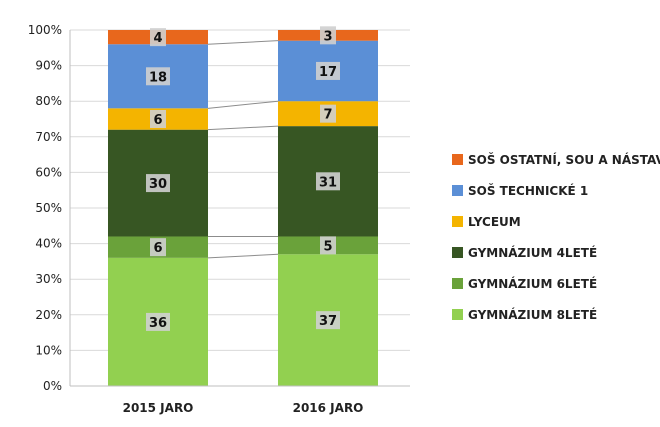 This screenshot has height=427, width=660. What do you see at coordinates (528, 190) in the screenshot?
I see `legend-label: SOŠ TECHNICKÉ 1` at bounding box center [528, 190].